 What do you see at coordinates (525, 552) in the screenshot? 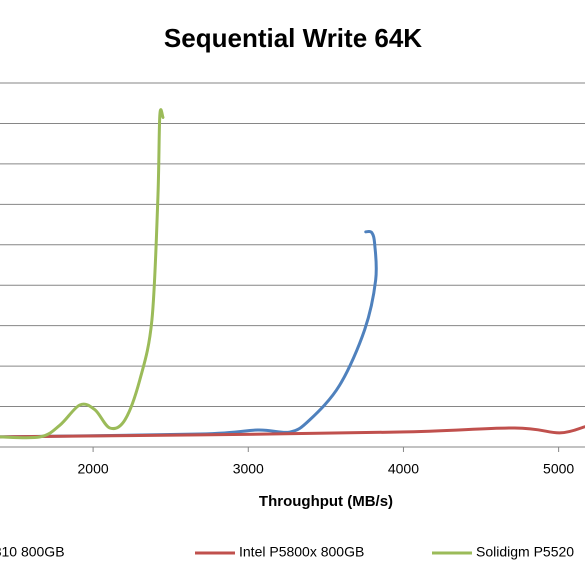
I see `legend-label: Solidigm P5520` at bounding box center [525, 552].